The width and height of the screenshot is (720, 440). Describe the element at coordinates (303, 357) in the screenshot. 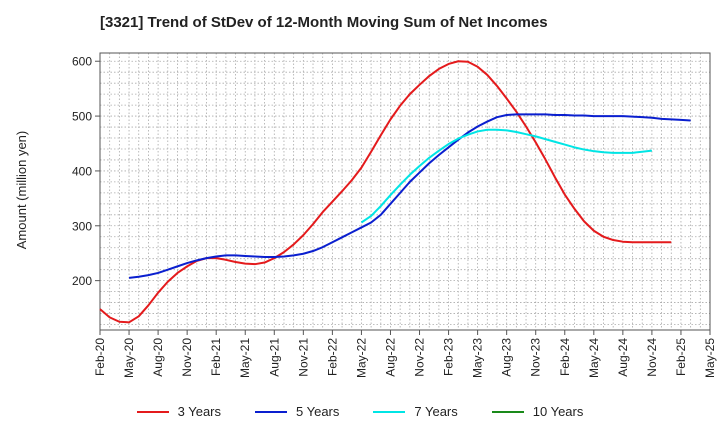

I see `x-tick-label: Nov-21` at that location.